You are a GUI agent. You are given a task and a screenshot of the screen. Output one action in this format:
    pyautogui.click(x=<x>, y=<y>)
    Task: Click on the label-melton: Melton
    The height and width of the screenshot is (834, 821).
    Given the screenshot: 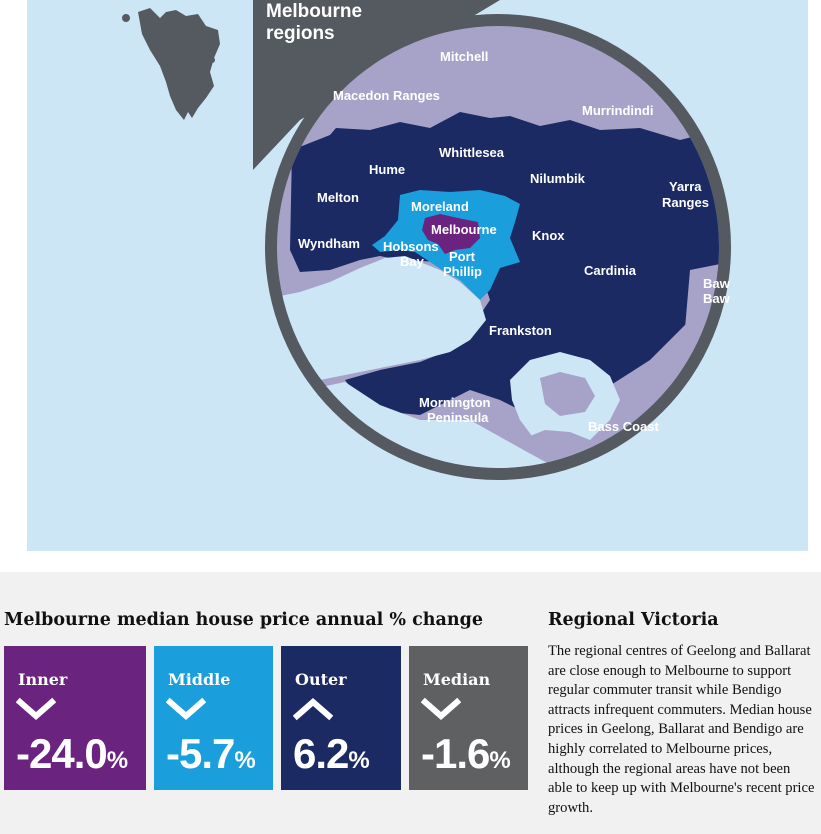 What is the action you would take?
    pyautogui.click(x=338, y=197)
    